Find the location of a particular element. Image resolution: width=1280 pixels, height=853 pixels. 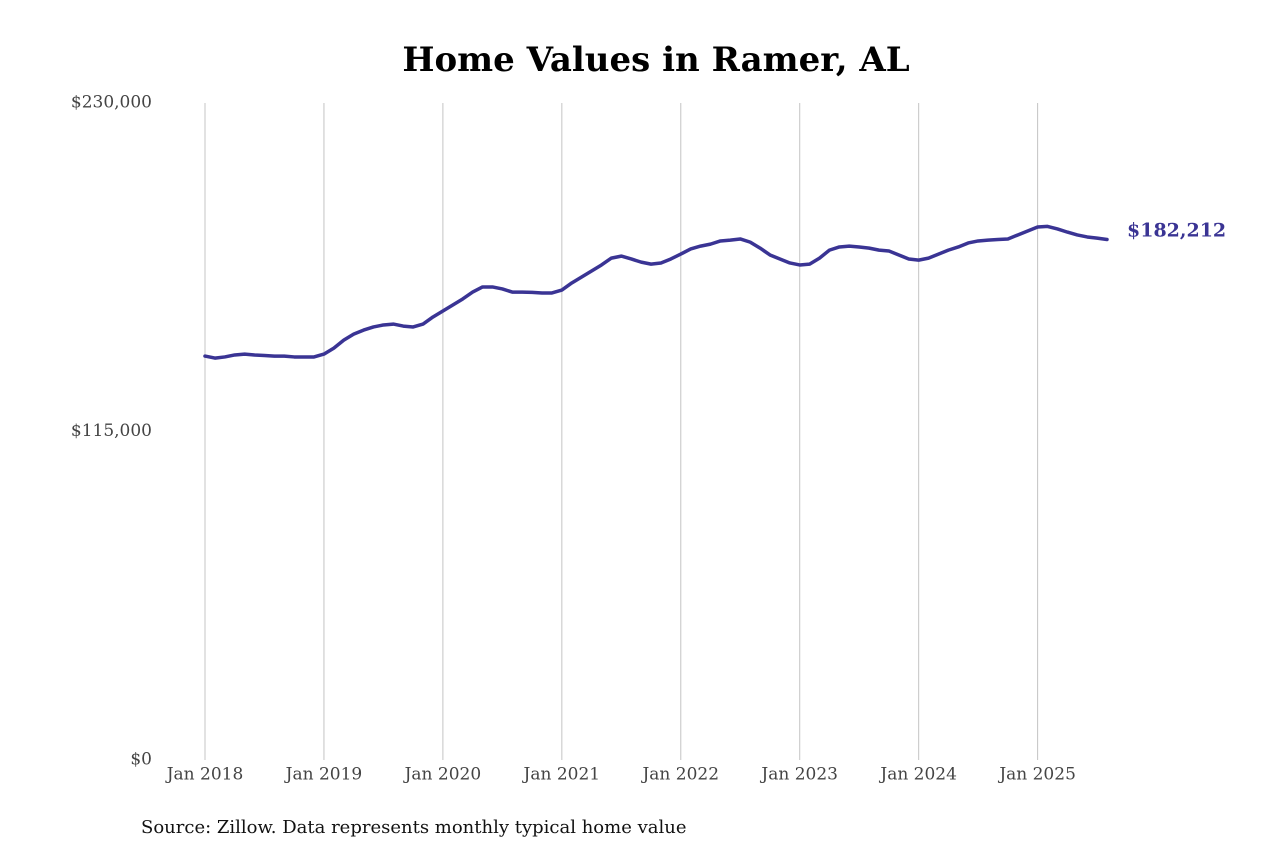

y-tick-label: $0 is located at coordinates (141, 760).